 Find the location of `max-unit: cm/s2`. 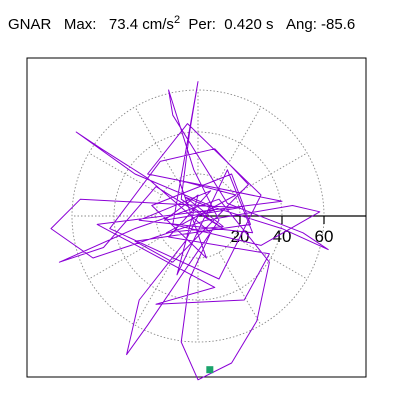

max-unit: cm/s2 is located at coordinates (161, 25).